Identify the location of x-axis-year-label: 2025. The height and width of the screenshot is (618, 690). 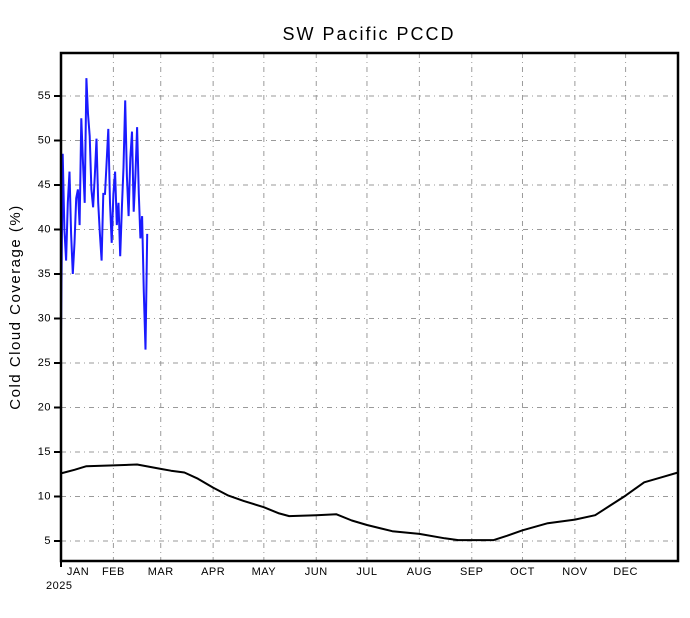
(59, 586).